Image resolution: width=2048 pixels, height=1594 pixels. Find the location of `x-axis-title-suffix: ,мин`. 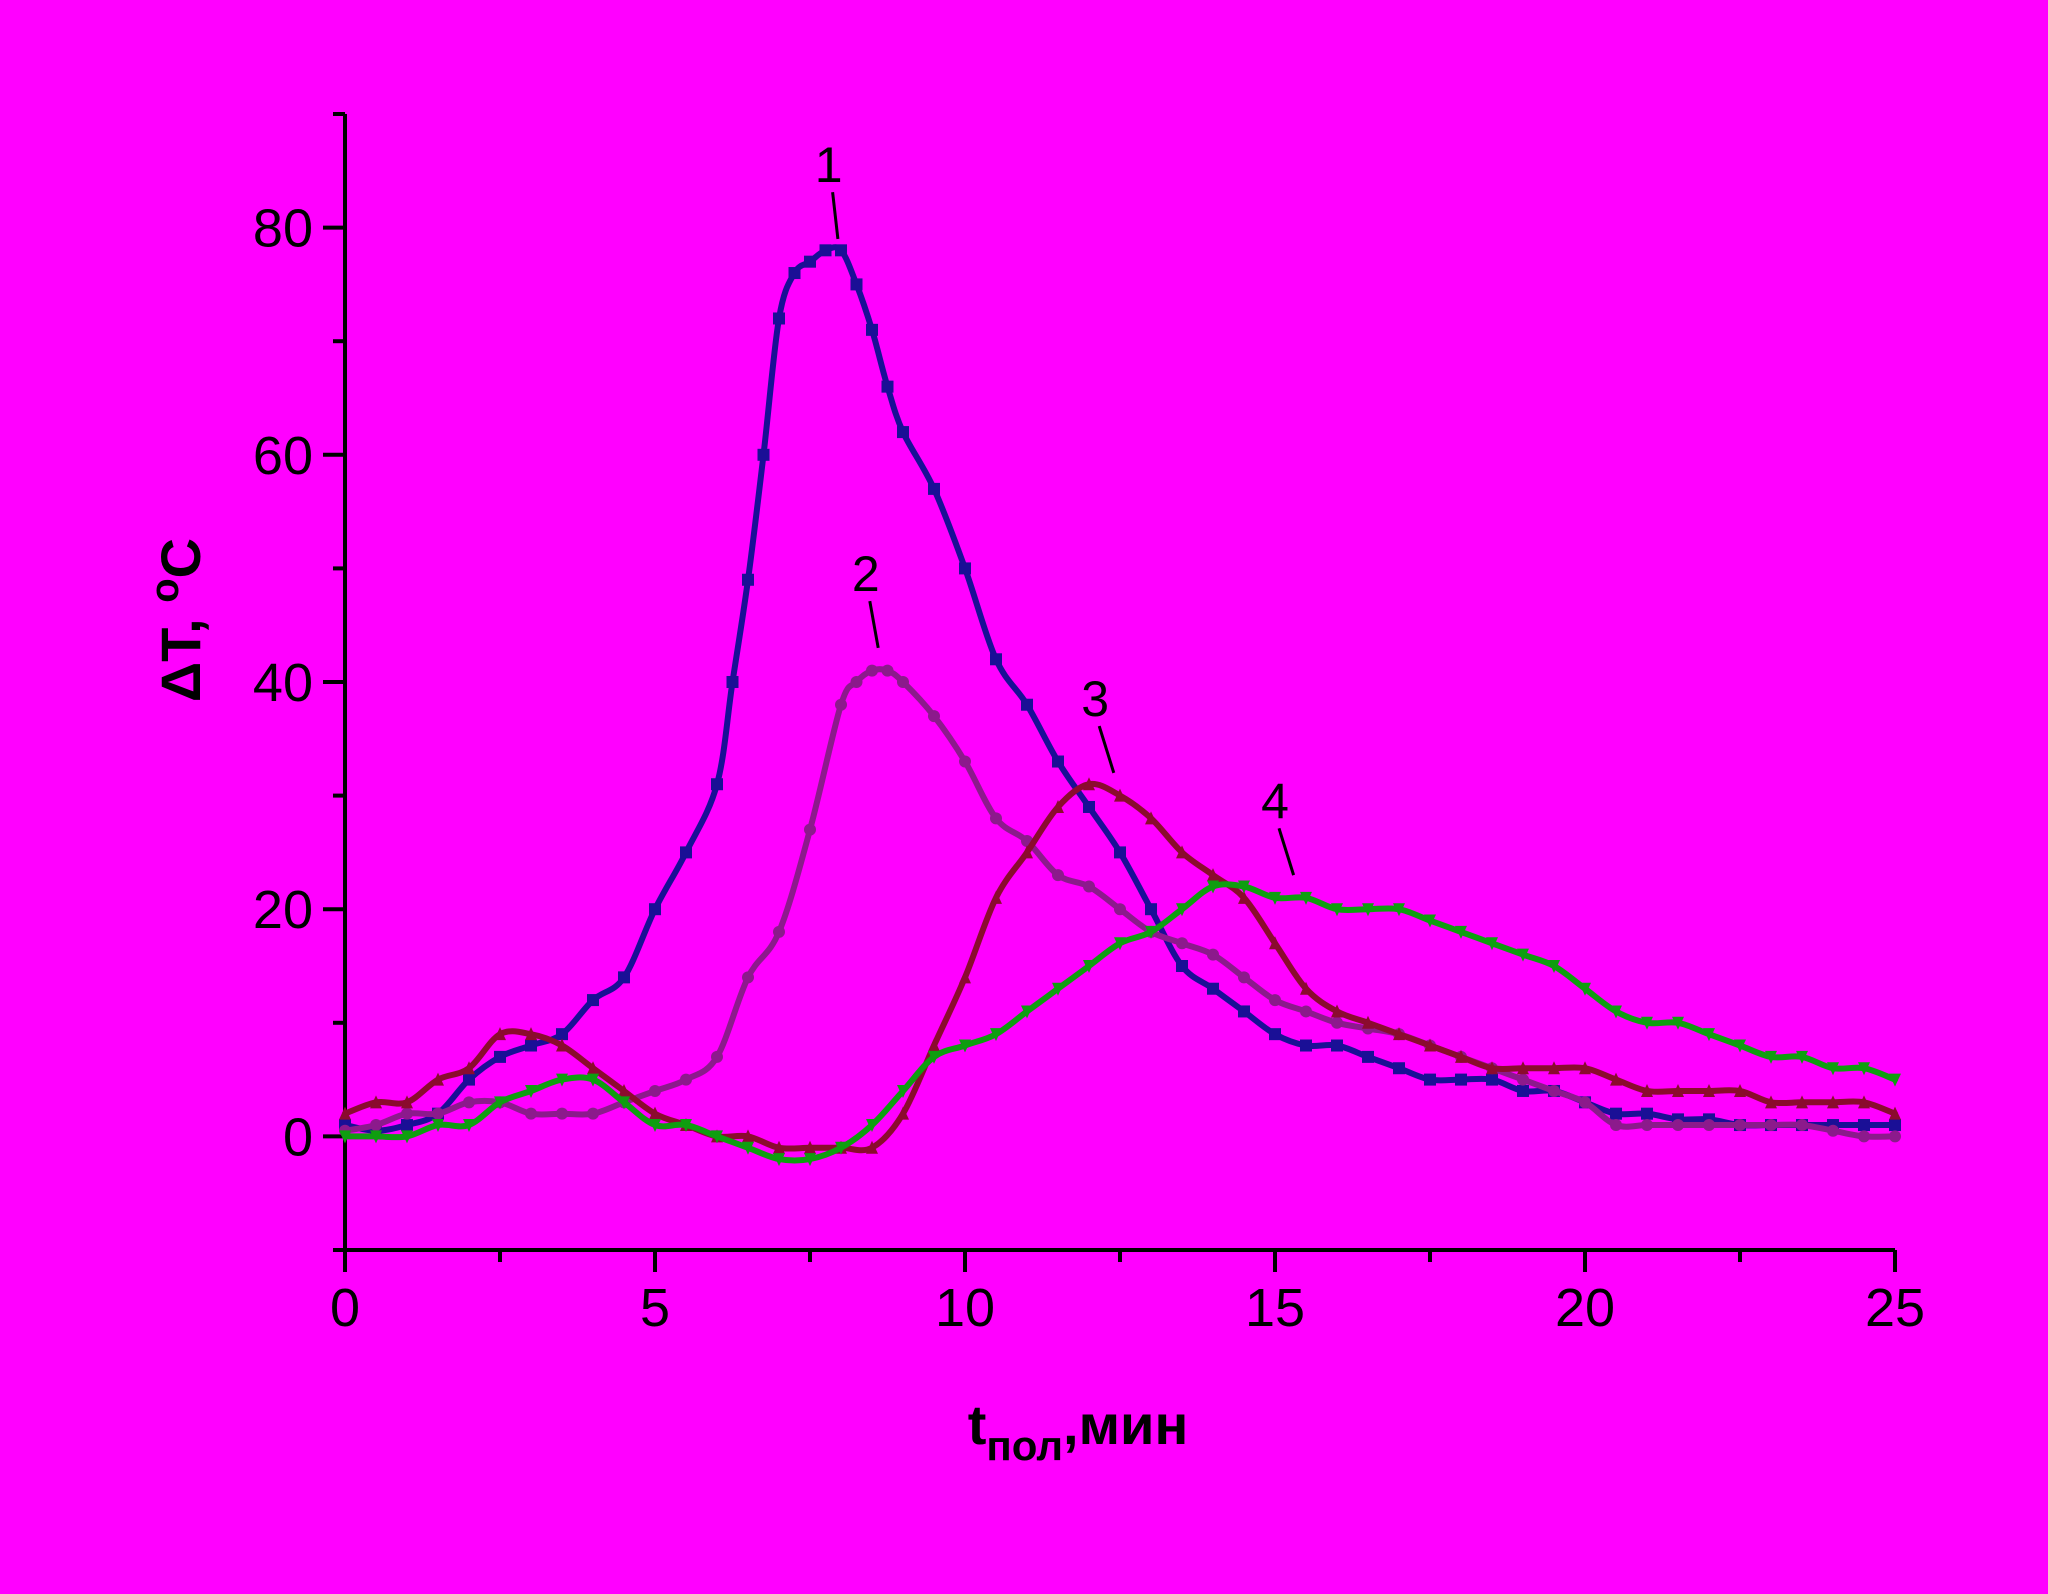

x-axis-title-suffix: ,мин is located at coordinates (1125, 1424).